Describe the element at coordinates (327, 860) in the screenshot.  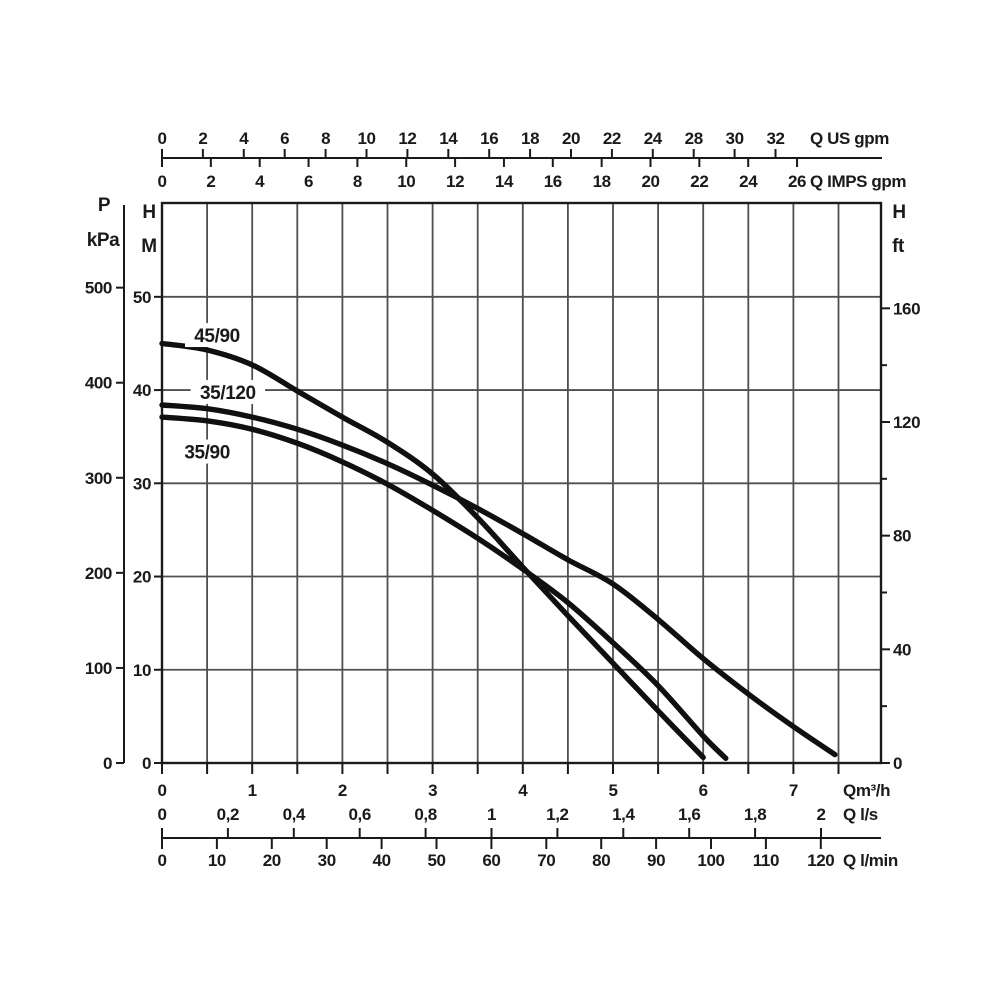
I see `tick-label-lmin: 30` at that location.